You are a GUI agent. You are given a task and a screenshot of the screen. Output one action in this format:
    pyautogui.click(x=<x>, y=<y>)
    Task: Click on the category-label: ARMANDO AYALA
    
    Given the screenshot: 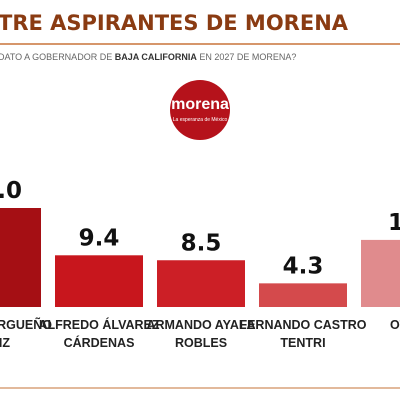 What is the action you would take?
    pyautogui.click(x=200, y=325)
    